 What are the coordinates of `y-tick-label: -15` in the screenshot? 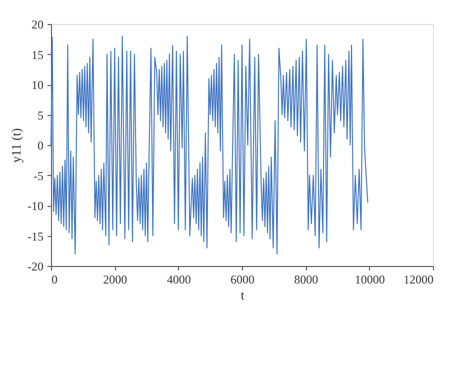 It's located at (36, 236).